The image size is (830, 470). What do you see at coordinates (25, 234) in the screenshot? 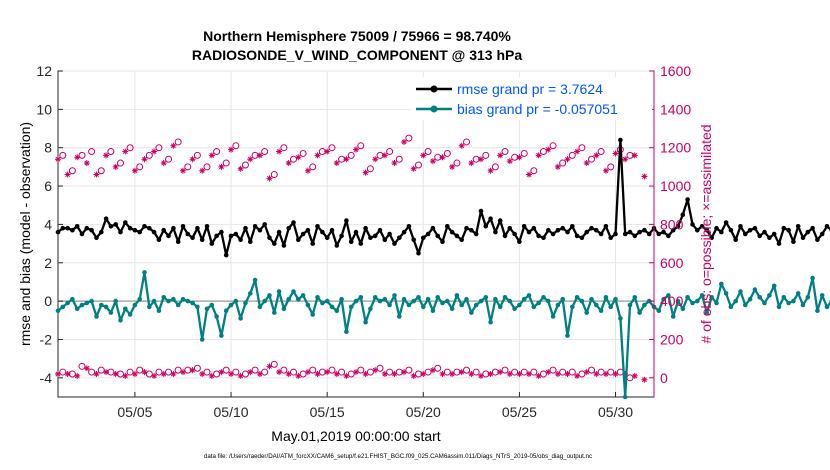
I see `y-axis-left-label: rmse and bias (model - observation)` at bounding box center [25, 234].